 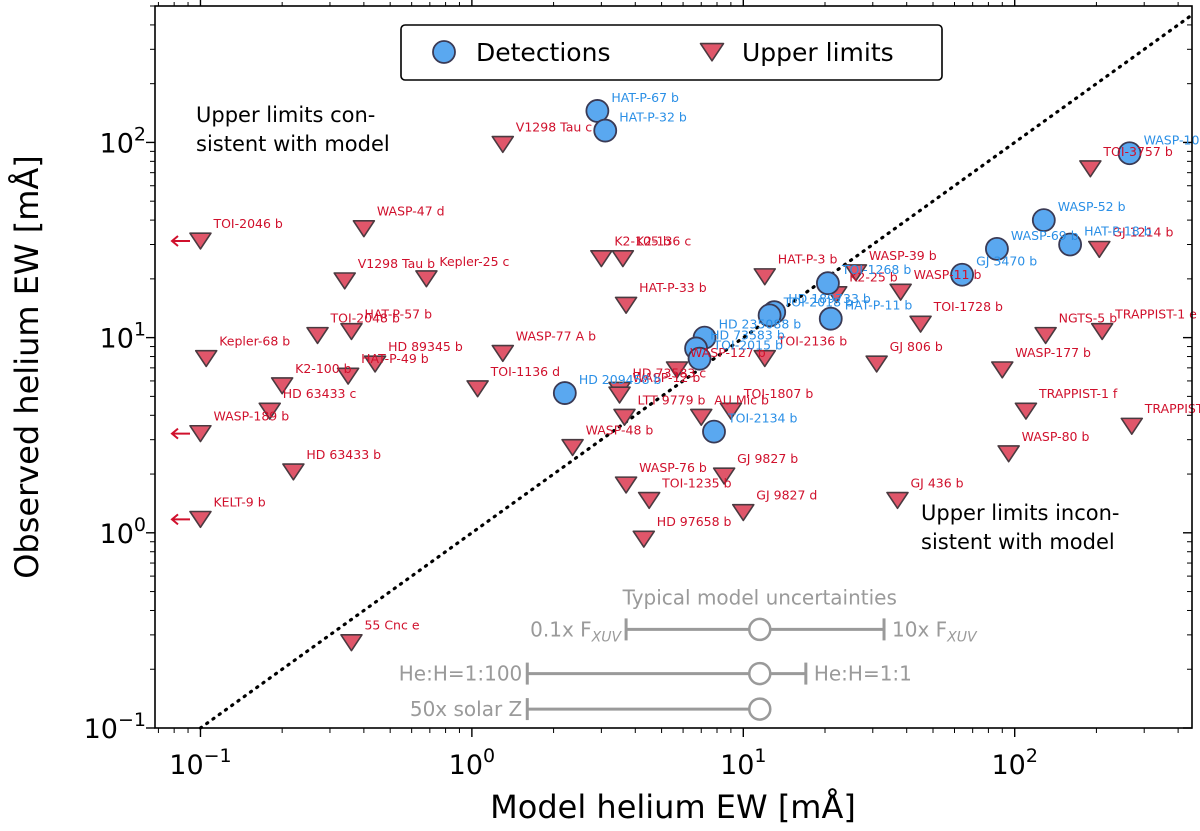 What do you see at coordinates (293, 144) in the screenshot?
I see `annotation-top-left: sistent with model` at bounding box center [293, 144].